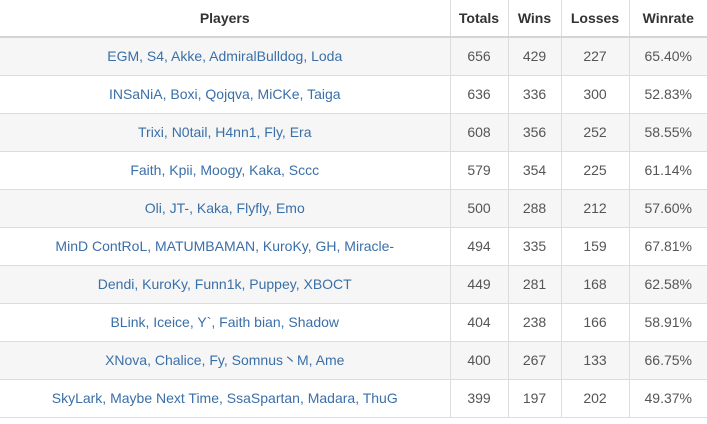 The width and height of the screenshot is (707, 424). I want to click on header-wins: Wins, so click(535, 19).